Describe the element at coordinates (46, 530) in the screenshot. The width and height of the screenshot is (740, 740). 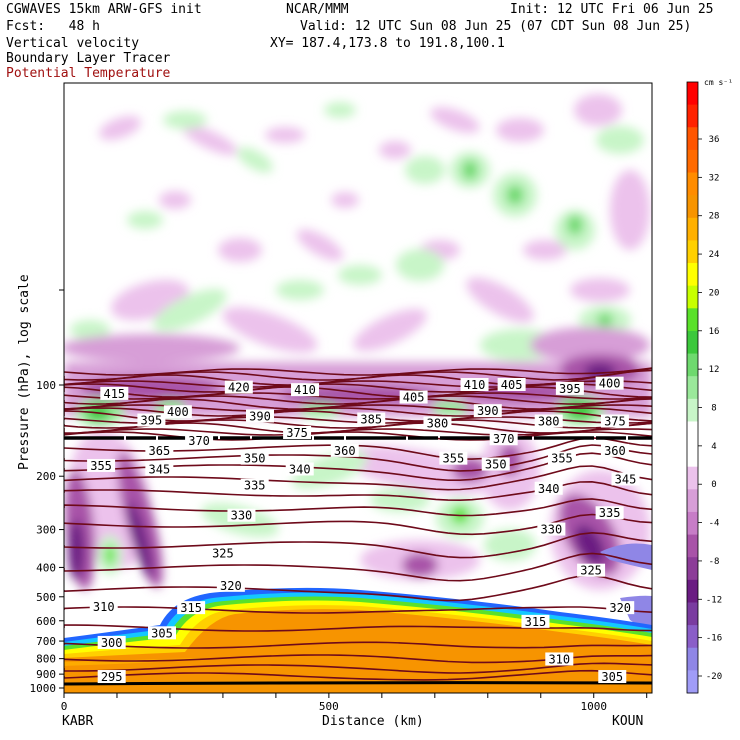
I see `y-tick-label: 300` at that location.